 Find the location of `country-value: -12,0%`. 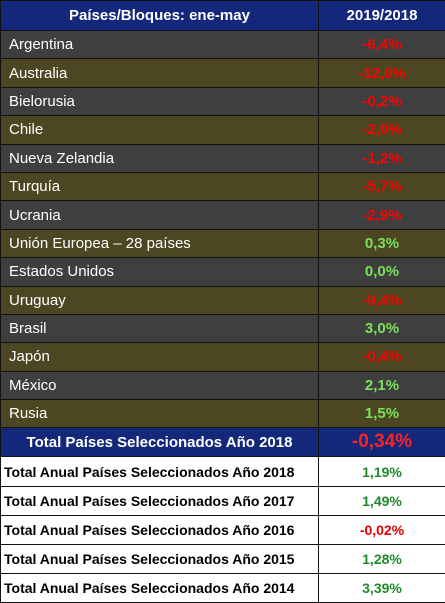

country-value: -12,0% is located at coordinates (382, 73).